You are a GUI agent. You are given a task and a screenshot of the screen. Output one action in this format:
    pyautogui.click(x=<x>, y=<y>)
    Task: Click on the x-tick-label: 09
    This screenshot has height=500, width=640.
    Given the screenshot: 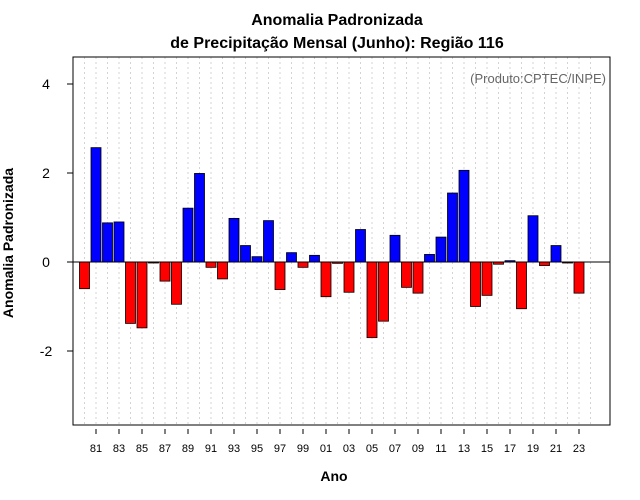 What is the action you would take?
    pyautogui.click(x=418, y=449)
    